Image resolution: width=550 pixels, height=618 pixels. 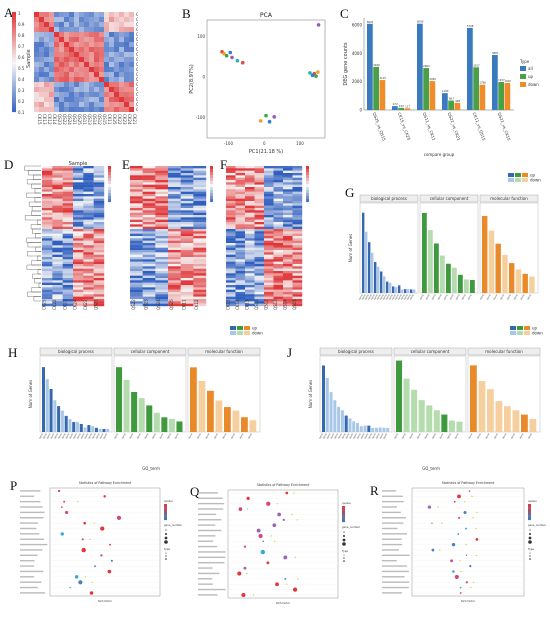 What do you see at coordinates (224, 351) in the screenshot?
I see `go-section-label: molecular function` at bounding box center [224, 351].